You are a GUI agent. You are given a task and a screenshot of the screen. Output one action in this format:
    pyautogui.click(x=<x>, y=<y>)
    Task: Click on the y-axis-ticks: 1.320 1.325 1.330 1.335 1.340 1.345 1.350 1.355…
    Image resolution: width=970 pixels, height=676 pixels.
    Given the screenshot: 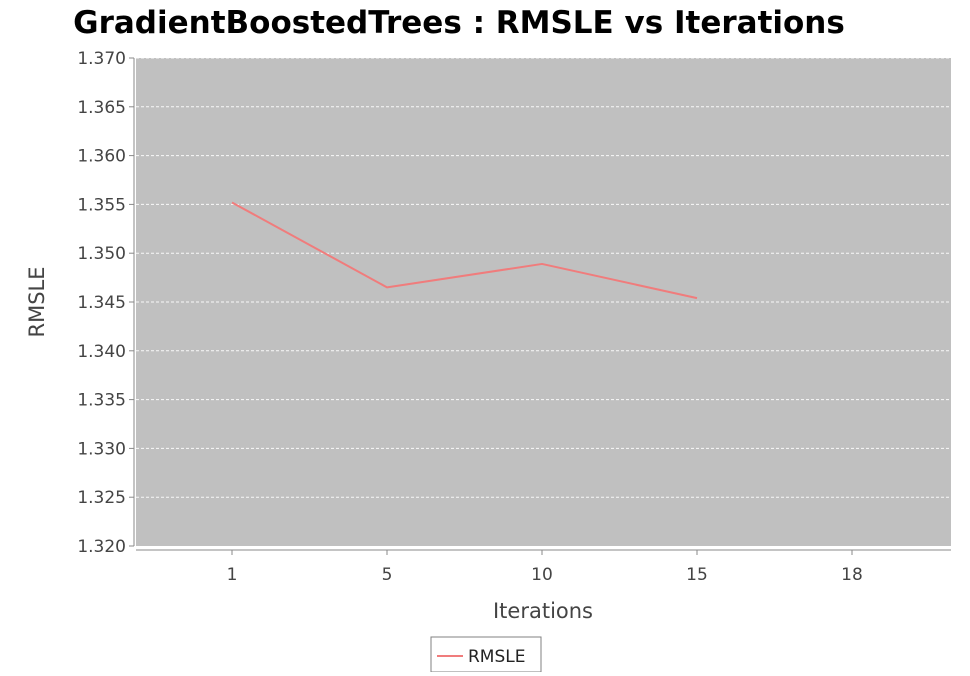 What is the action you would take?
    pyautogui.click(x=105, y=303)
    